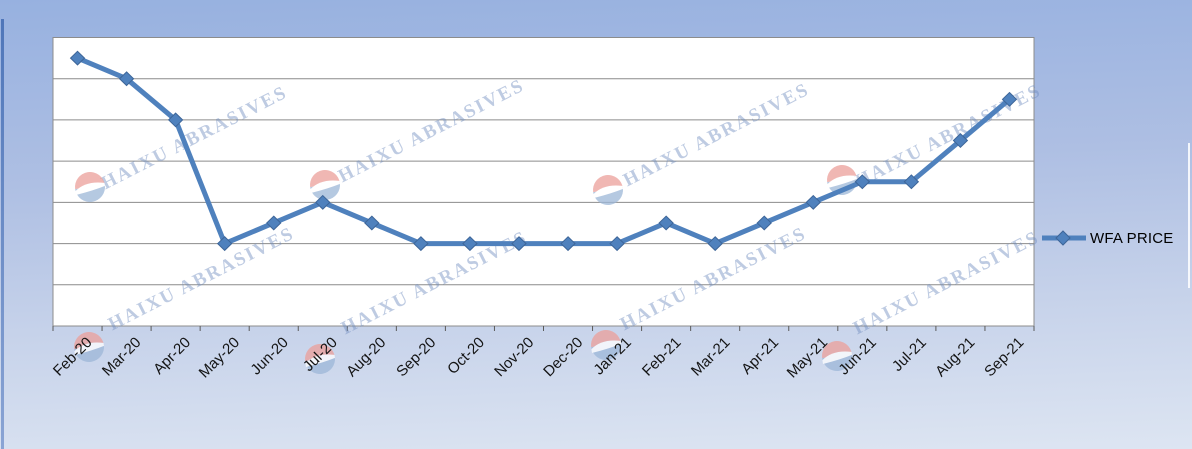 The width and height of the screenshot is (1192, 449). What do you see at coordinates (807, 358) in the screenshot?
I see `x-axis-label: May-21` at bounding box center [807, 358].